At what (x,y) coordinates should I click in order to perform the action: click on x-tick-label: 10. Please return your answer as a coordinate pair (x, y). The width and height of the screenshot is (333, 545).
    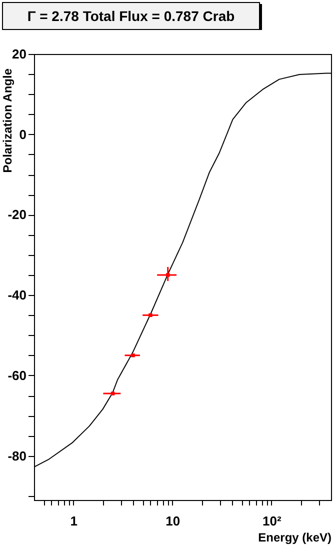
    Looking at the image, I should click on (173, 521).